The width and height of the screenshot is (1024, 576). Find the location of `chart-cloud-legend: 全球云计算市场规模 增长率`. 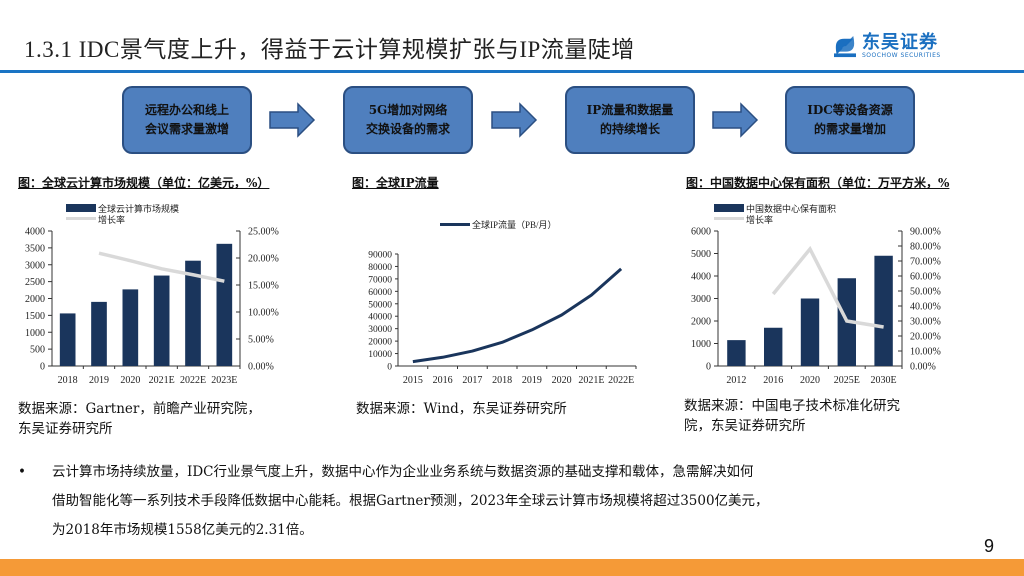

chart-cloud-legend: 全球云计算市场规模 增长率 is located at coordinates (122, 214).